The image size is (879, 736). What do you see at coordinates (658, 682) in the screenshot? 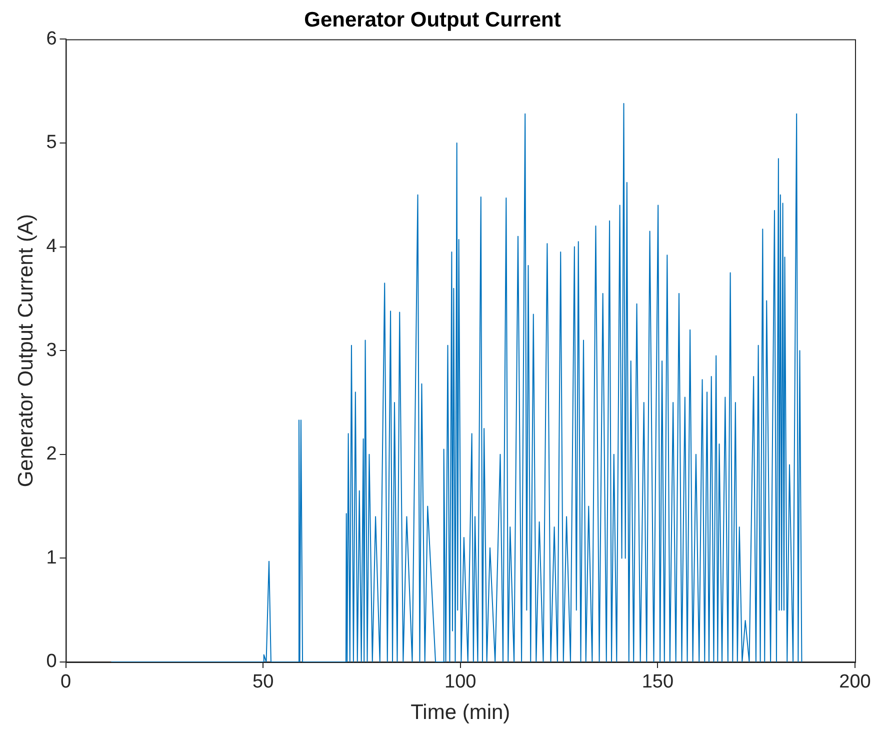
I see `x-tick-label: 150` at bounding box center [658, 682].